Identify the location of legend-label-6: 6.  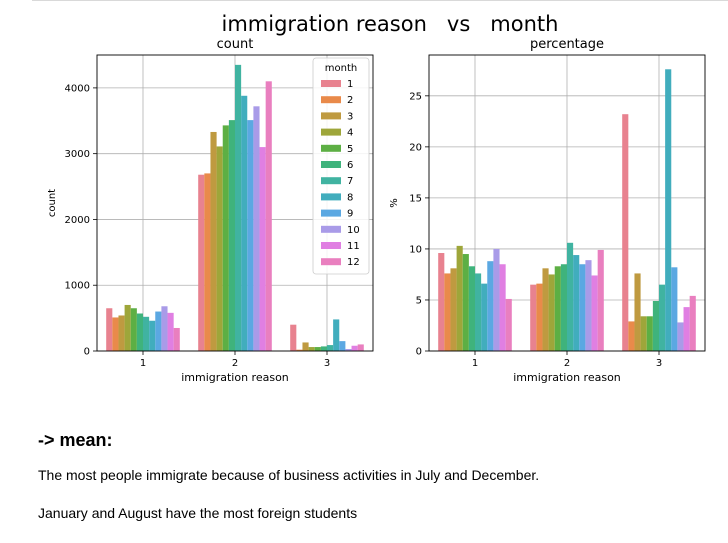
(350, 165).